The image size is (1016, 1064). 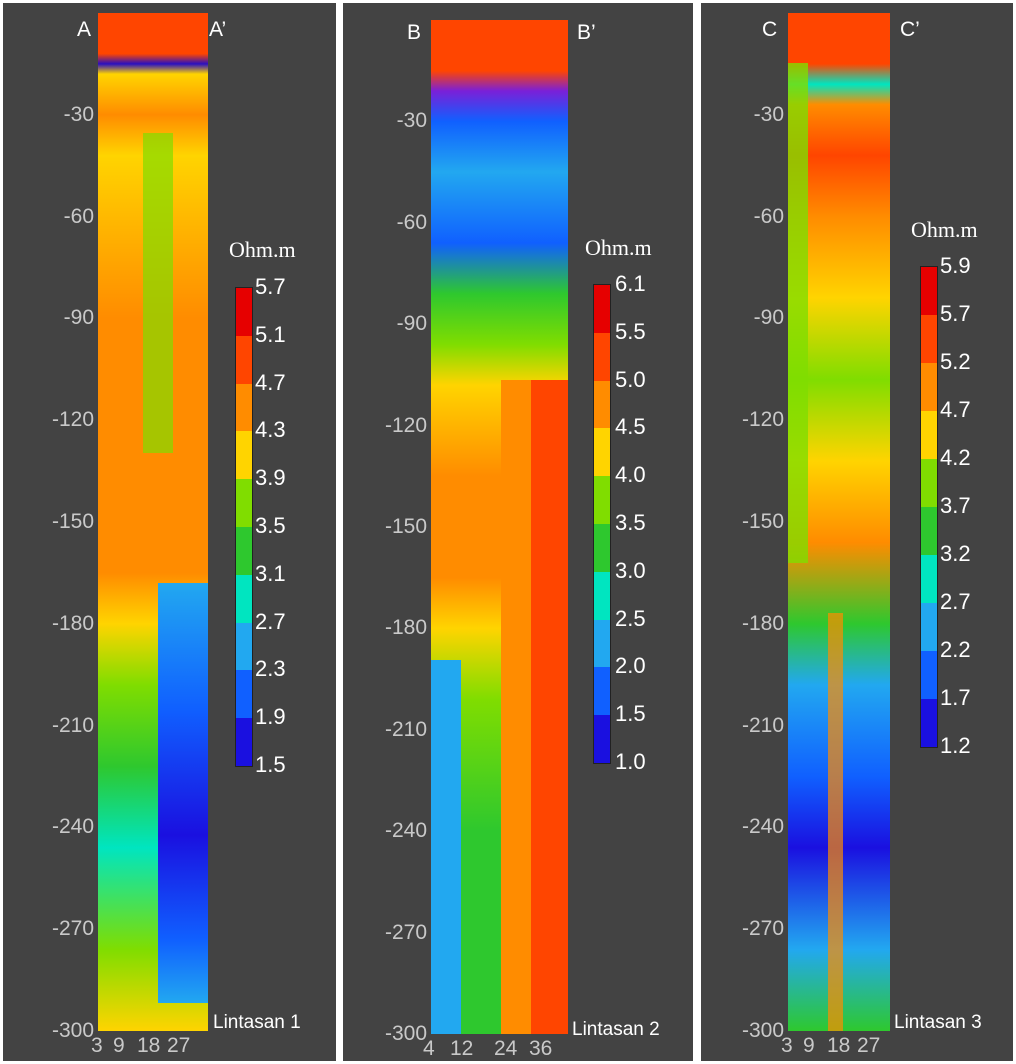 What do you see at coordinates (414, 32) in the screenshot?
I see `section-start-label: B` at bounding box center [414, 32].